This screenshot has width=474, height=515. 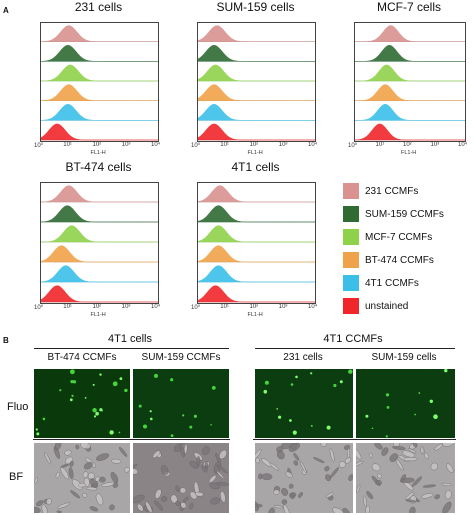 I want to click on column-title: 231 cells, so click(x=303, y=357).